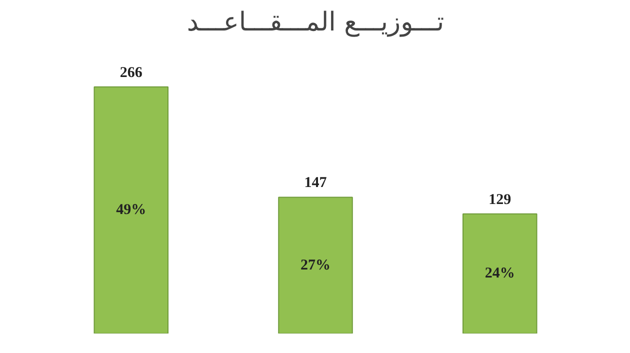 This screenshot has height=353, width=630. Describe the element at coordinates (131, 72) in the screenshot. I see `data-label: 266` at that location.